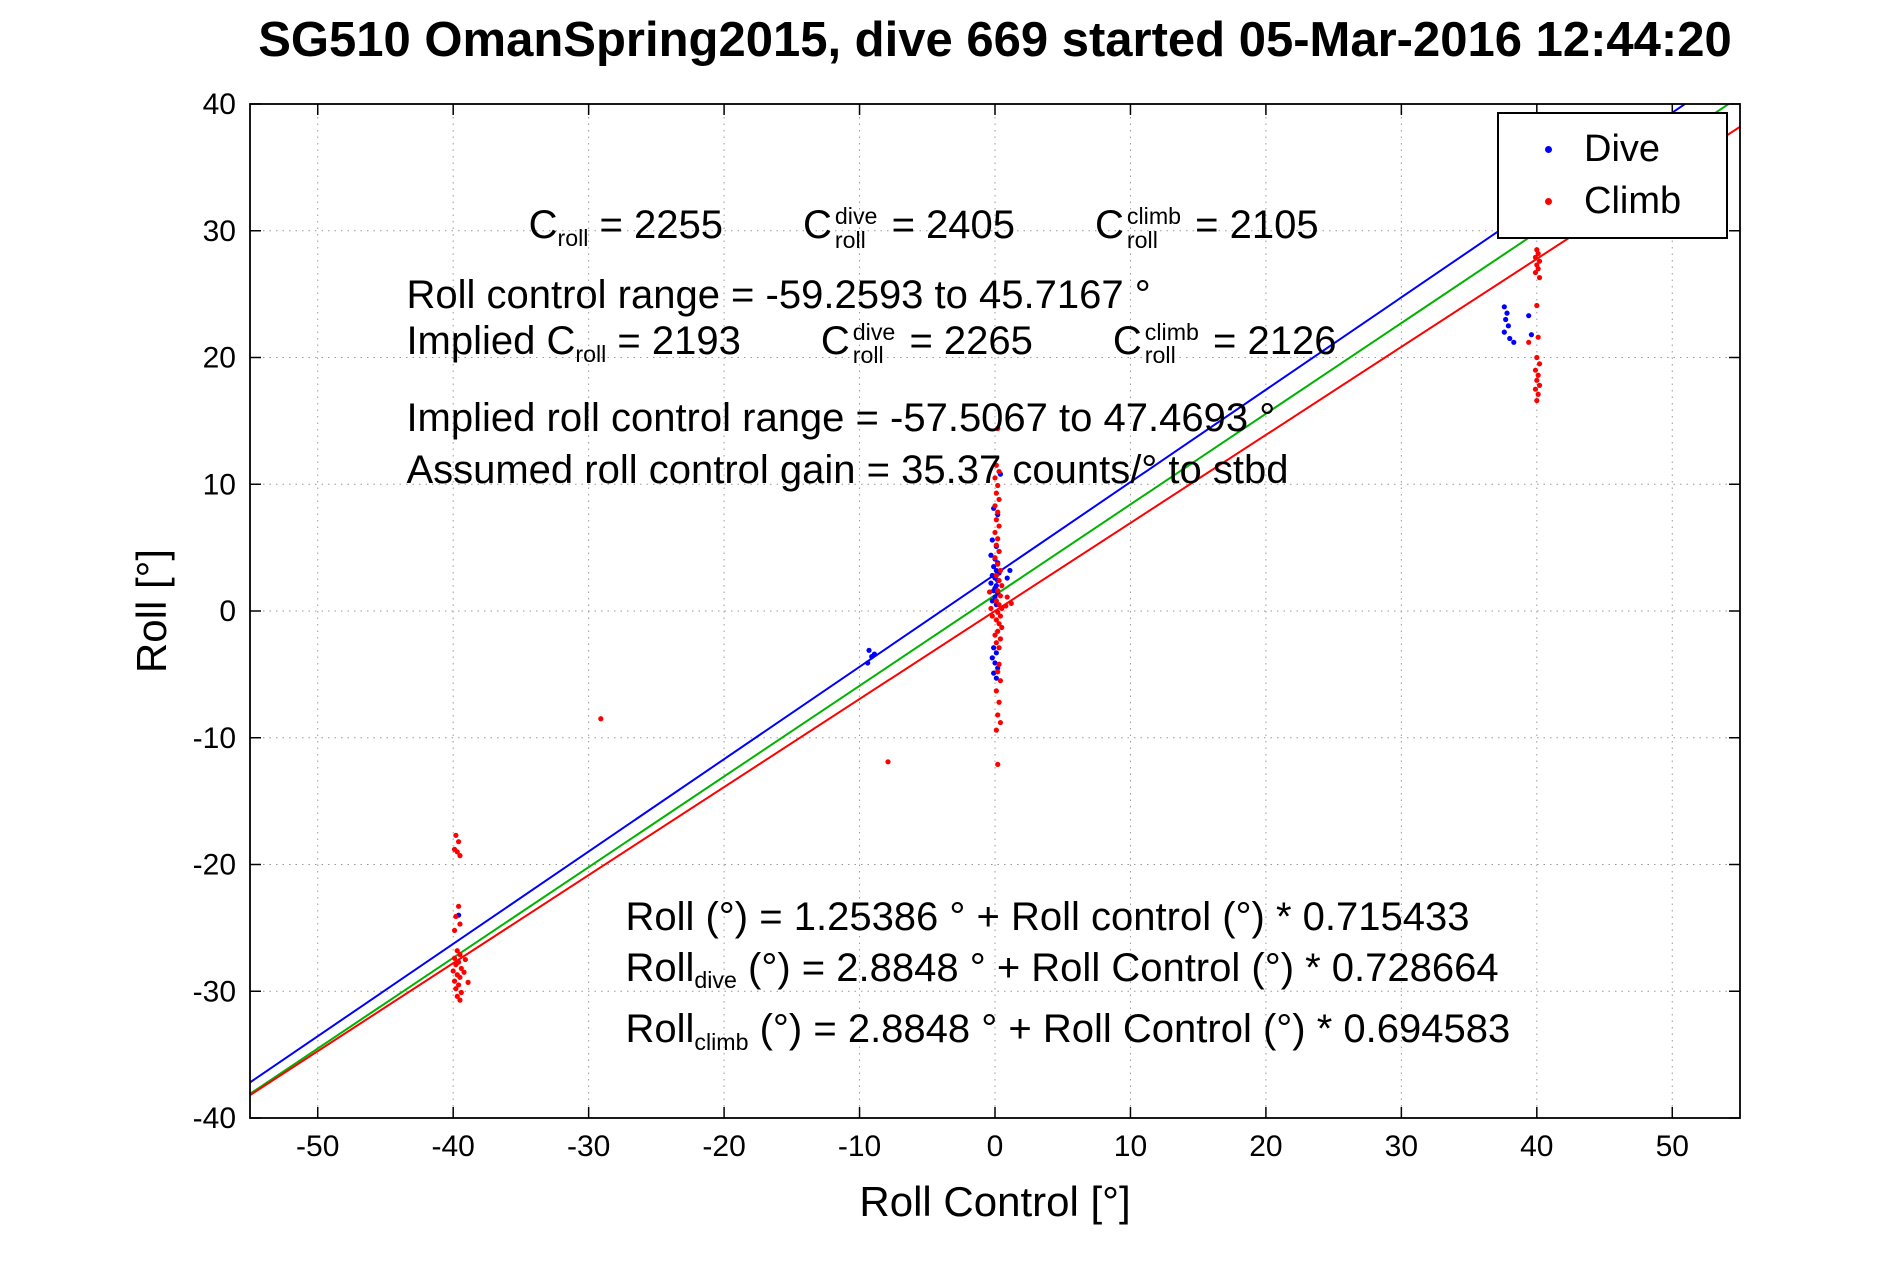 This screenshot has height=1262, width=1891. I want to click on x-tick-label: 40, so click(1536, 1146).